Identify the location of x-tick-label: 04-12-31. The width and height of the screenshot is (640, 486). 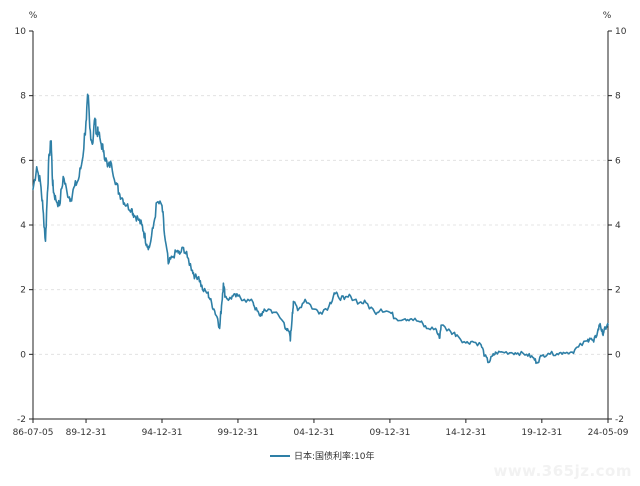
(314, 433).